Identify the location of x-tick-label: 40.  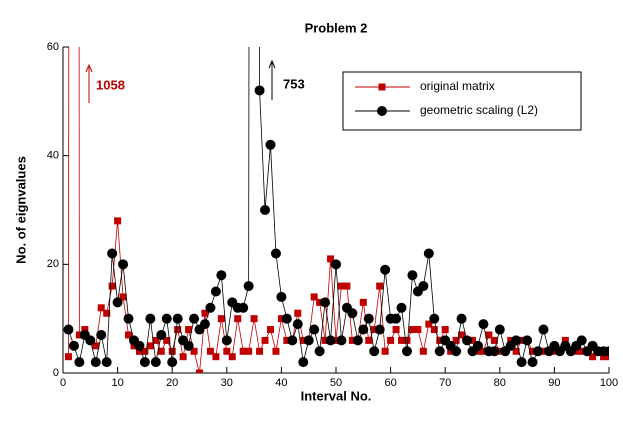
(281, 383).